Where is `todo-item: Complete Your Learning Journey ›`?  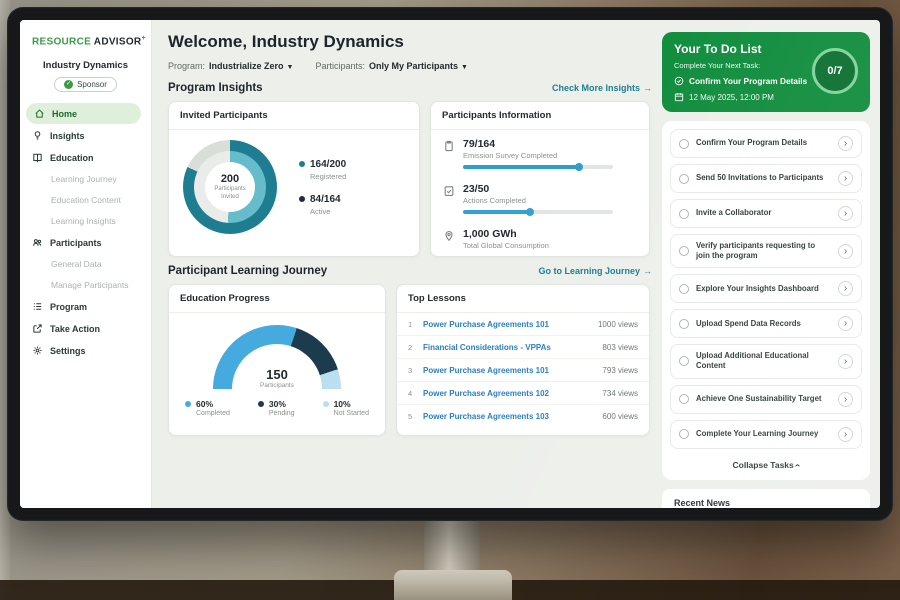 todo-item: Complete Your Learning Journey › is located at coordinates (766, 434).